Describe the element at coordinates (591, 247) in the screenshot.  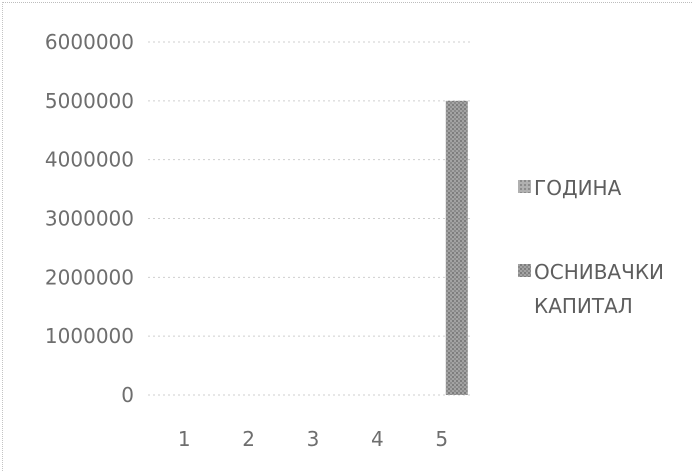
I see `legend: ГОДИНА ОСНИВАЧКИ КАПИТАЛ` at that location.